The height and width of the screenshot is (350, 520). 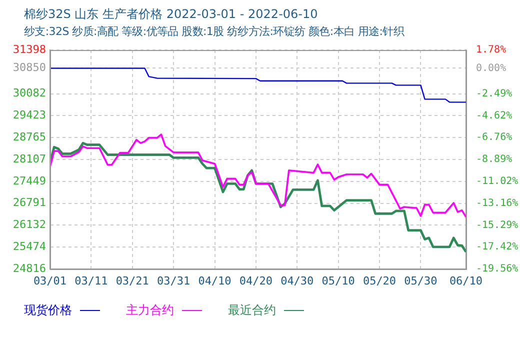 I want to click on y2-tick-label: -2.49%, so click(x=494, y=94).